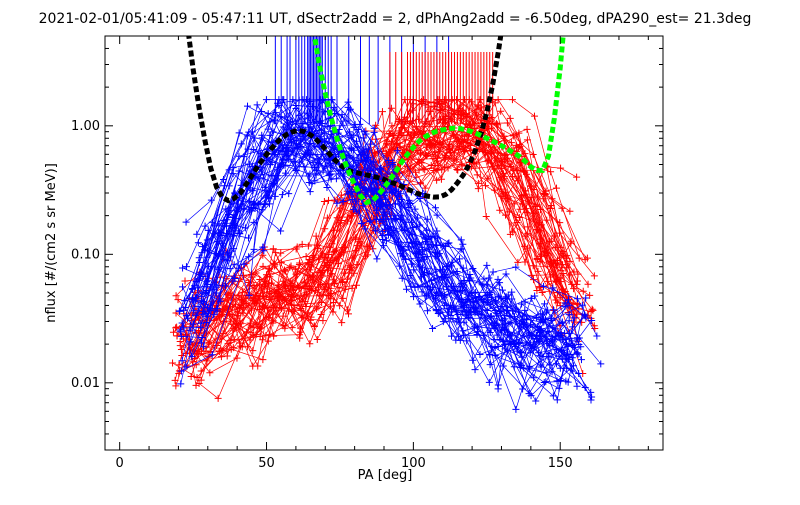 This screenshot has height=505, width=800. Describe the element at coordinates (438, 121) in the screenshot. I see `green-curve` at that location.